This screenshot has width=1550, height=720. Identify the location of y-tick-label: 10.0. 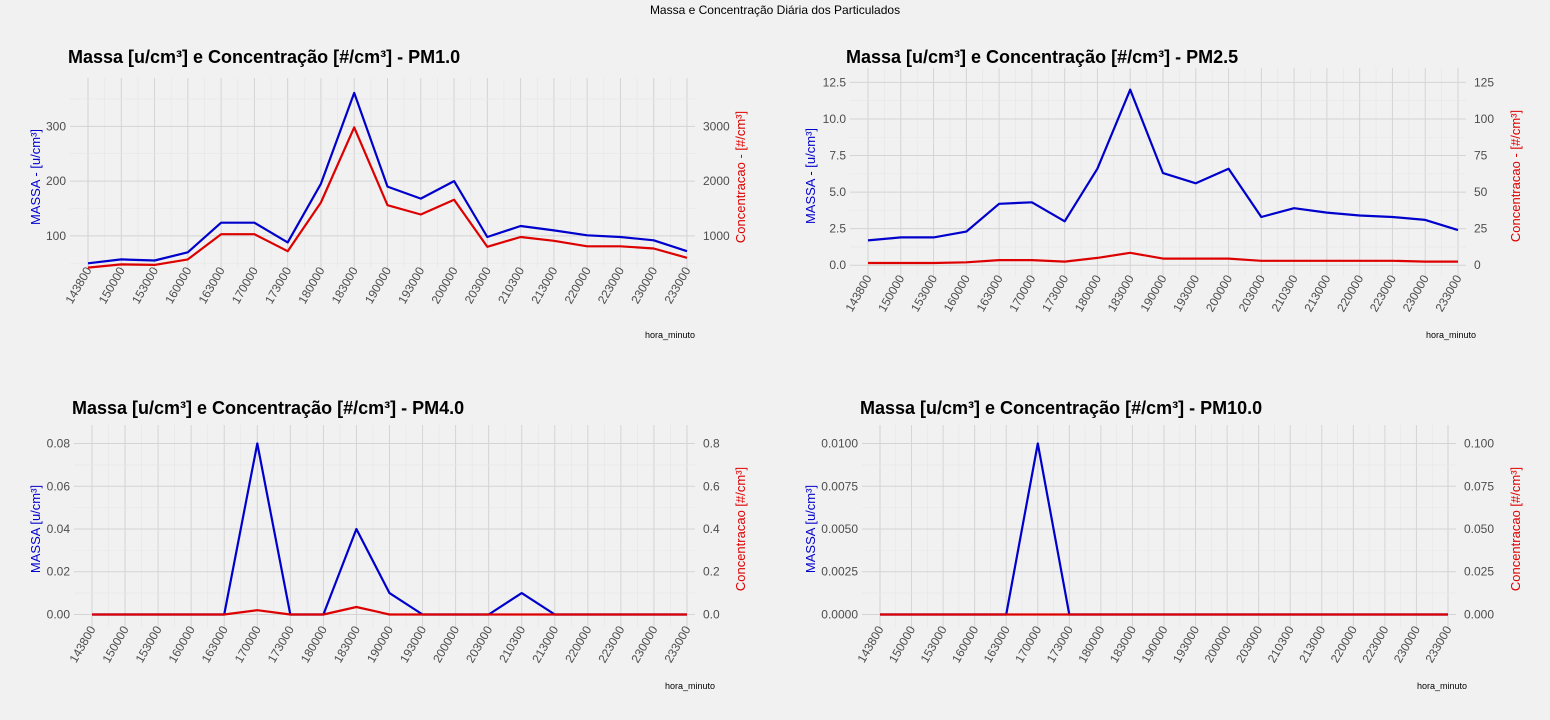
(835, 119).